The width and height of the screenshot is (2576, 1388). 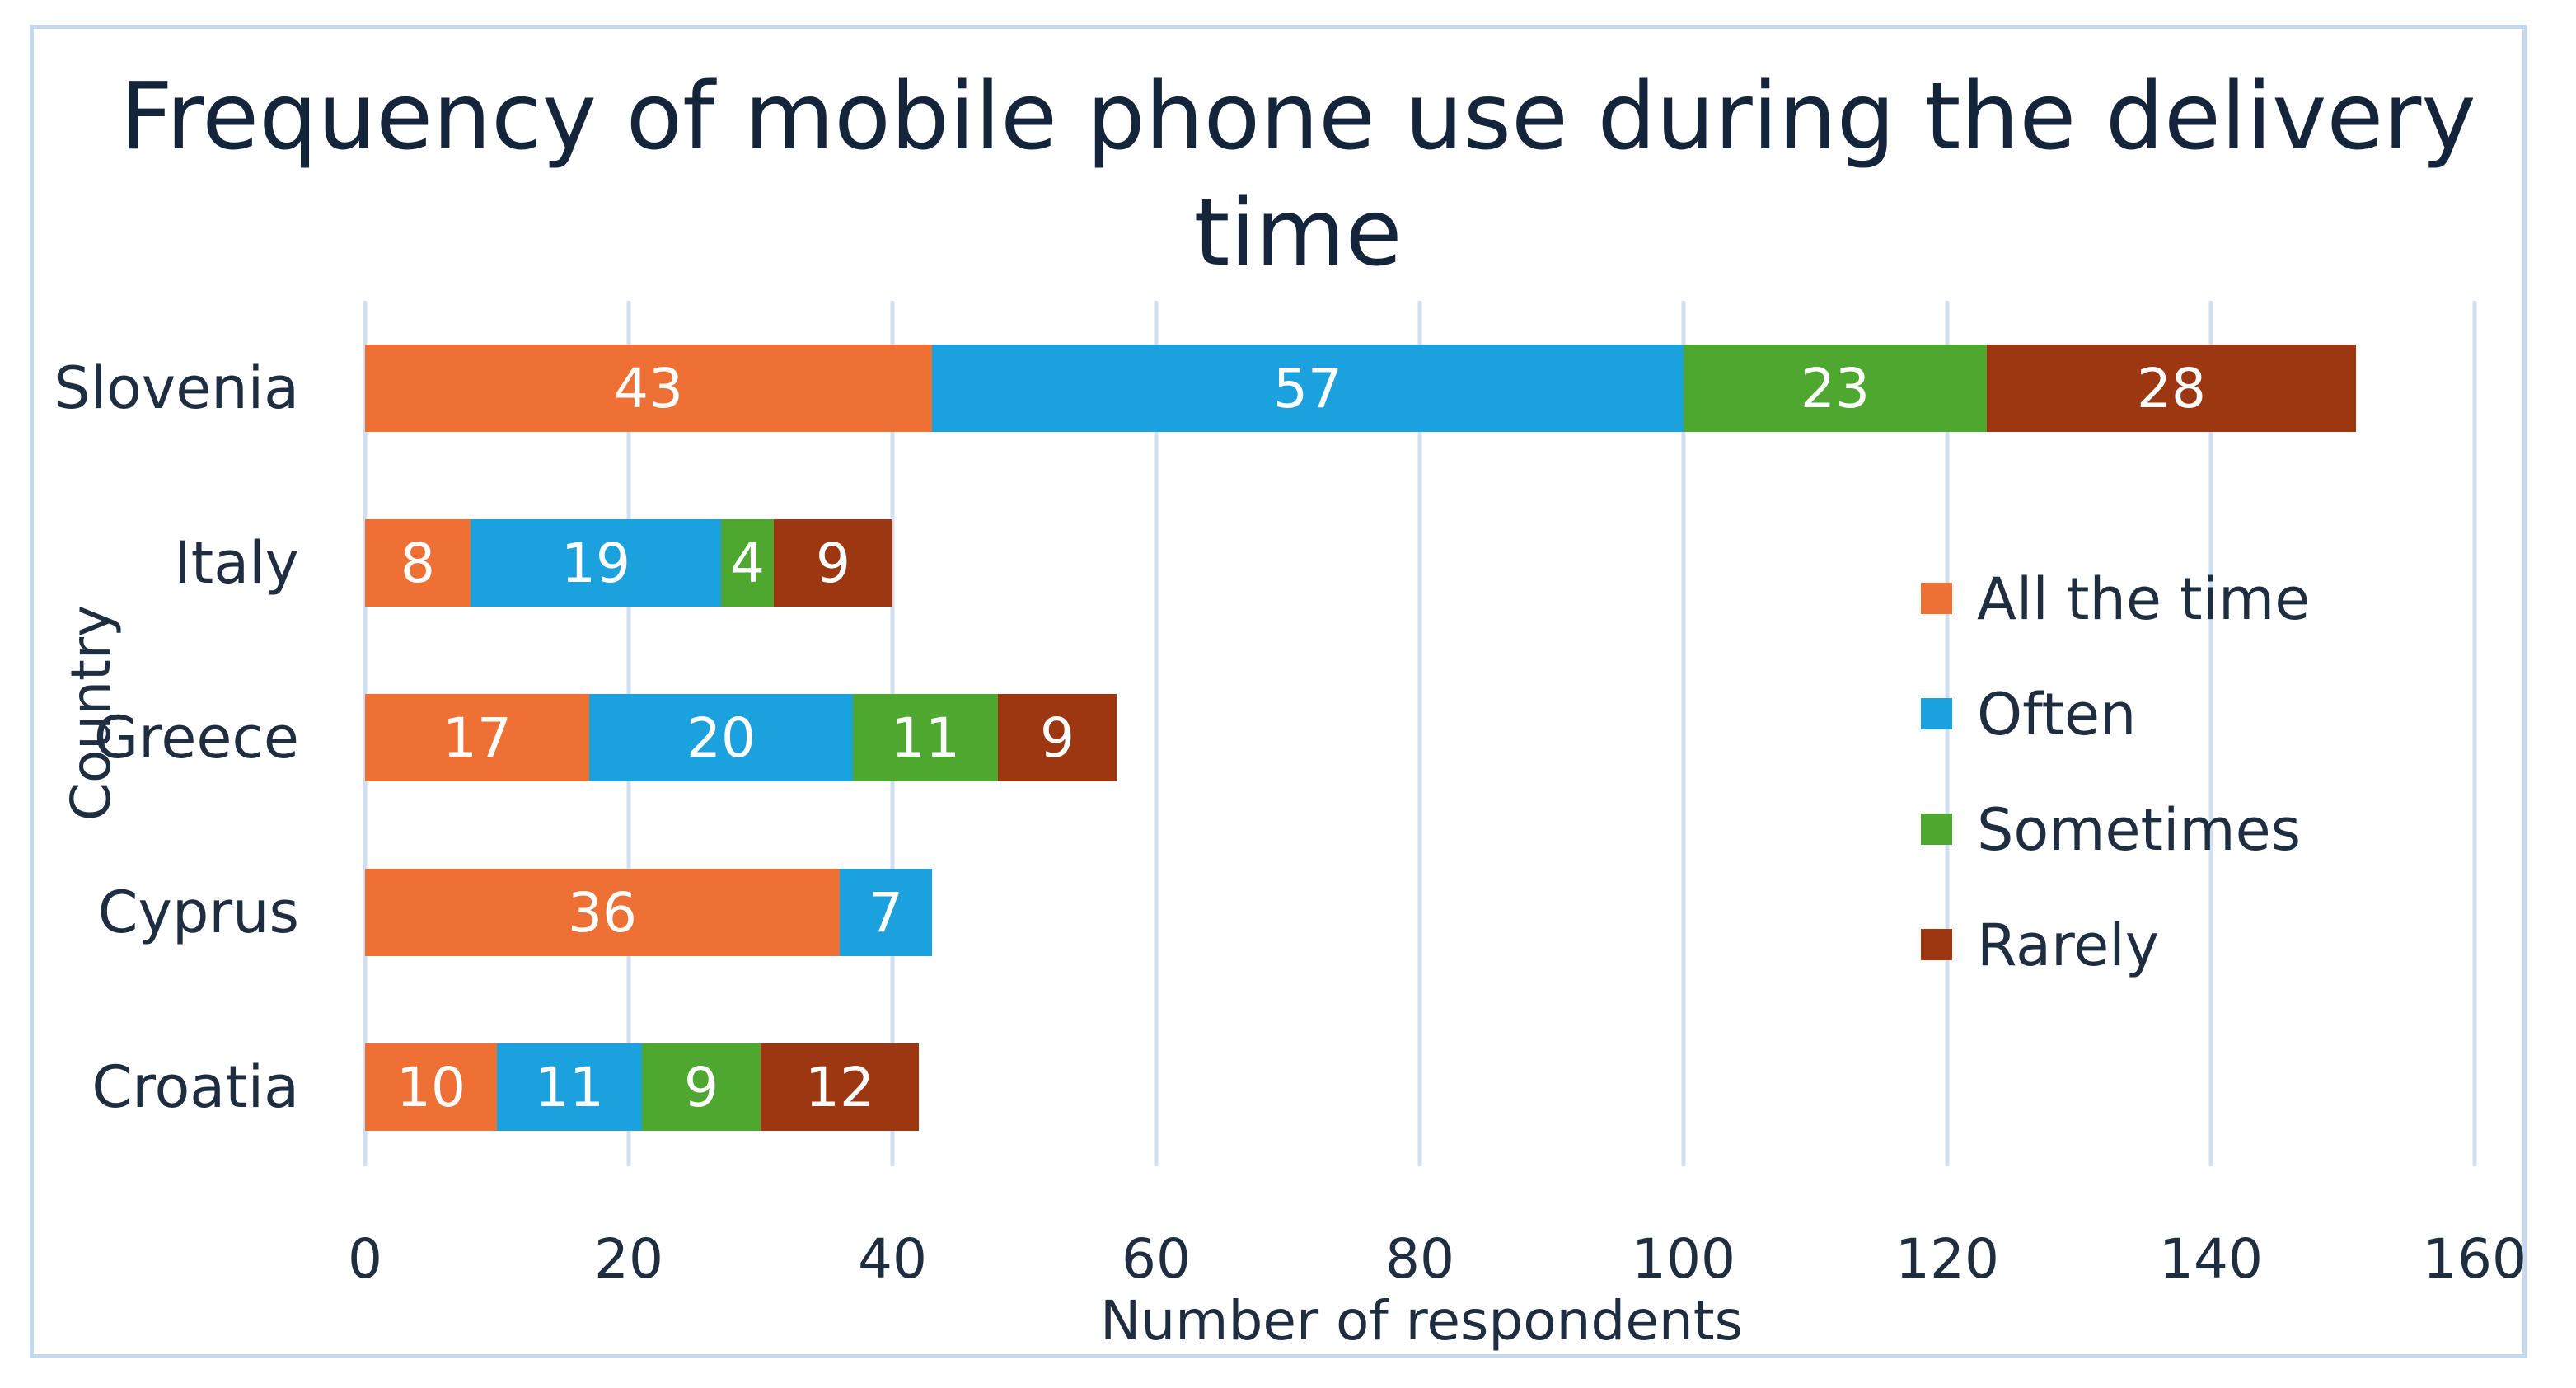 What do you see at coordinates (1683, 1259) in the screenshot?
I see `x-tick-label-100: 100` at bounding box center [1683, 1259].